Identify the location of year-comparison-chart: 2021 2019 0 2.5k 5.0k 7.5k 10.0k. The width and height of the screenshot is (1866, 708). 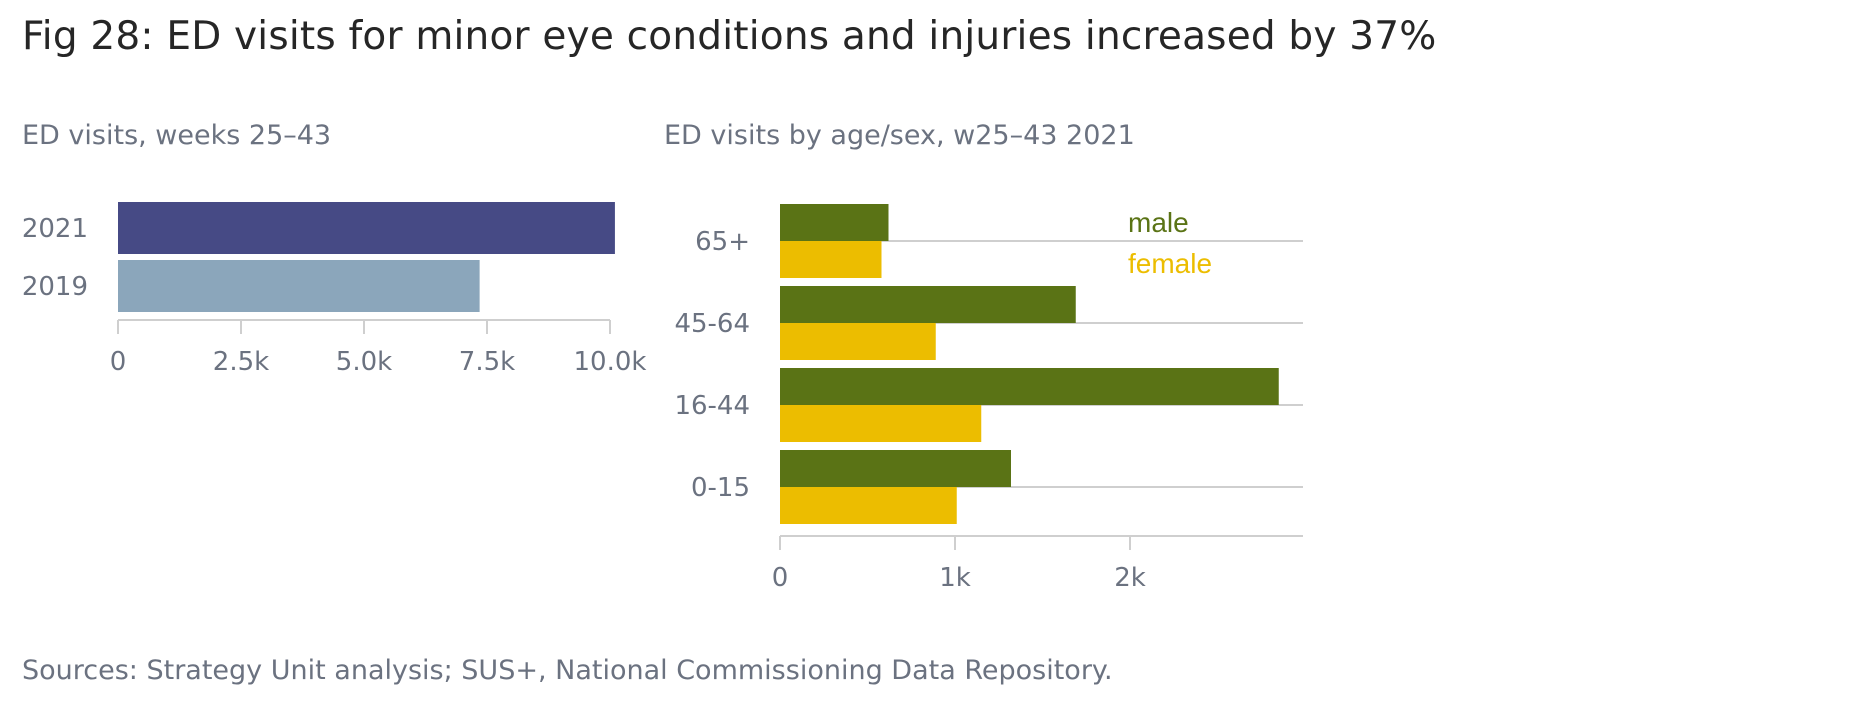
(334, 289).